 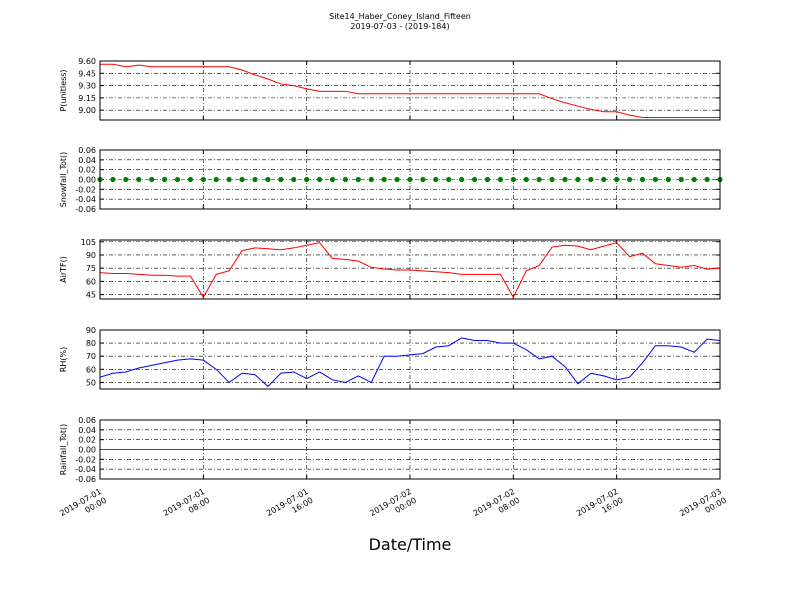 I want to click on y-tick-label: 9.45, so click(x=87, y=73).